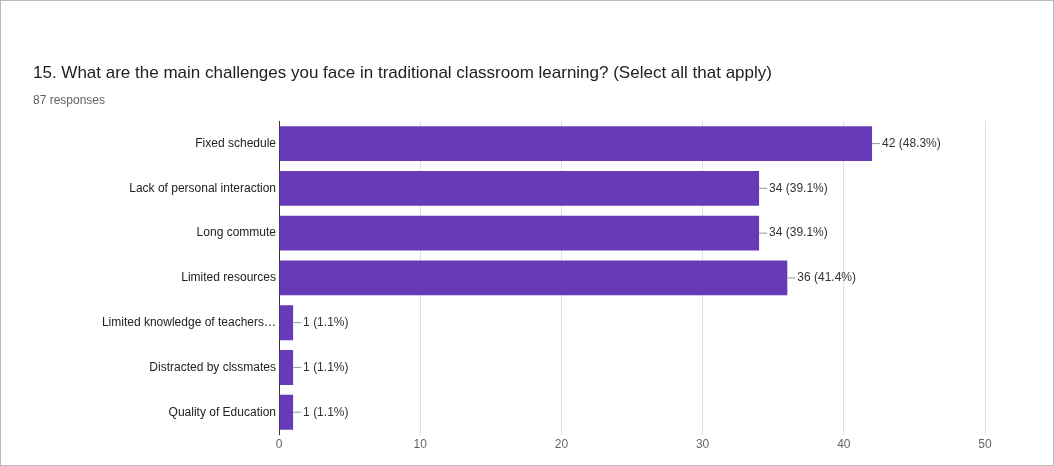  Describe the element at coordinates (228, 277) in the screenshot. I see `y-tick-label: Limited resources` at that location.